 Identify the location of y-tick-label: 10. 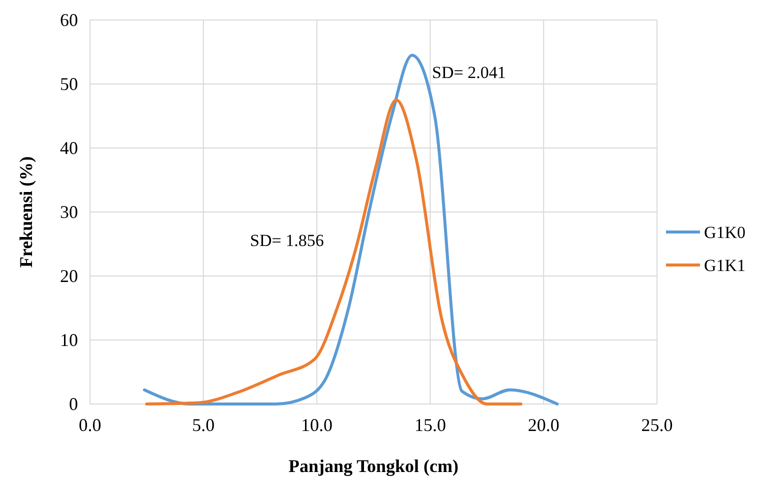
(69, 340).